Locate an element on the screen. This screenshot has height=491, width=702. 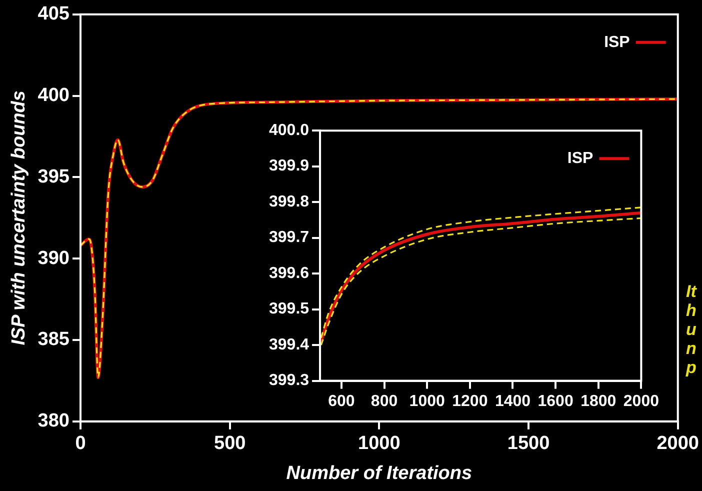
x-axis-title: Number of Iterations is located at coordinates (379, 473).